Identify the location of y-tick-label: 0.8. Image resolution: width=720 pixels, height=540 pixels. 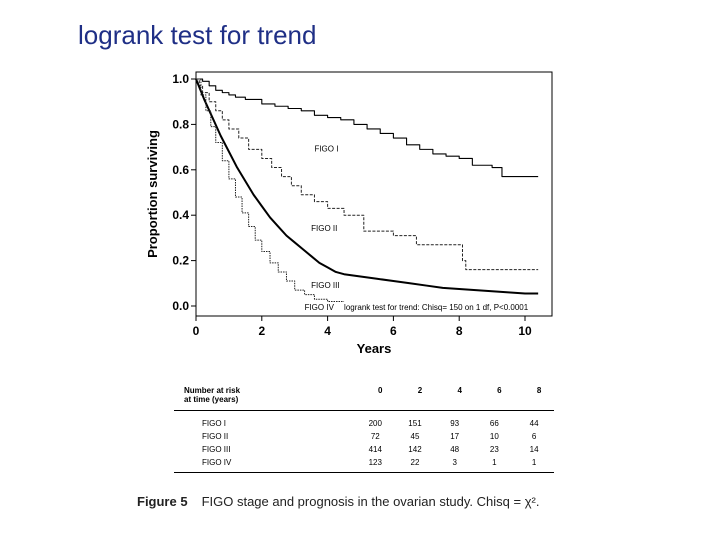
(180, 124).